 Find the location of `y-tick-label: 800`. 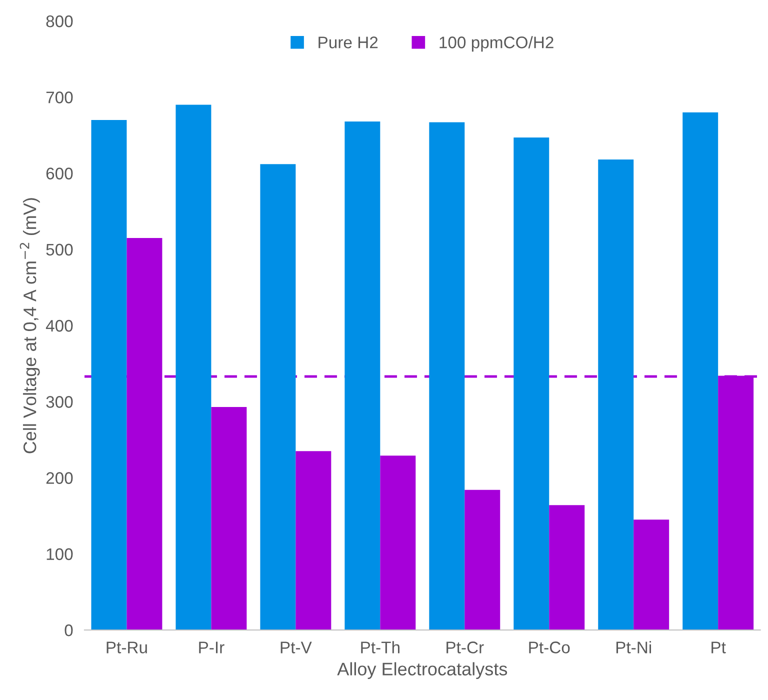

y-tick-label: 800 is located at coordinates (59, 21).